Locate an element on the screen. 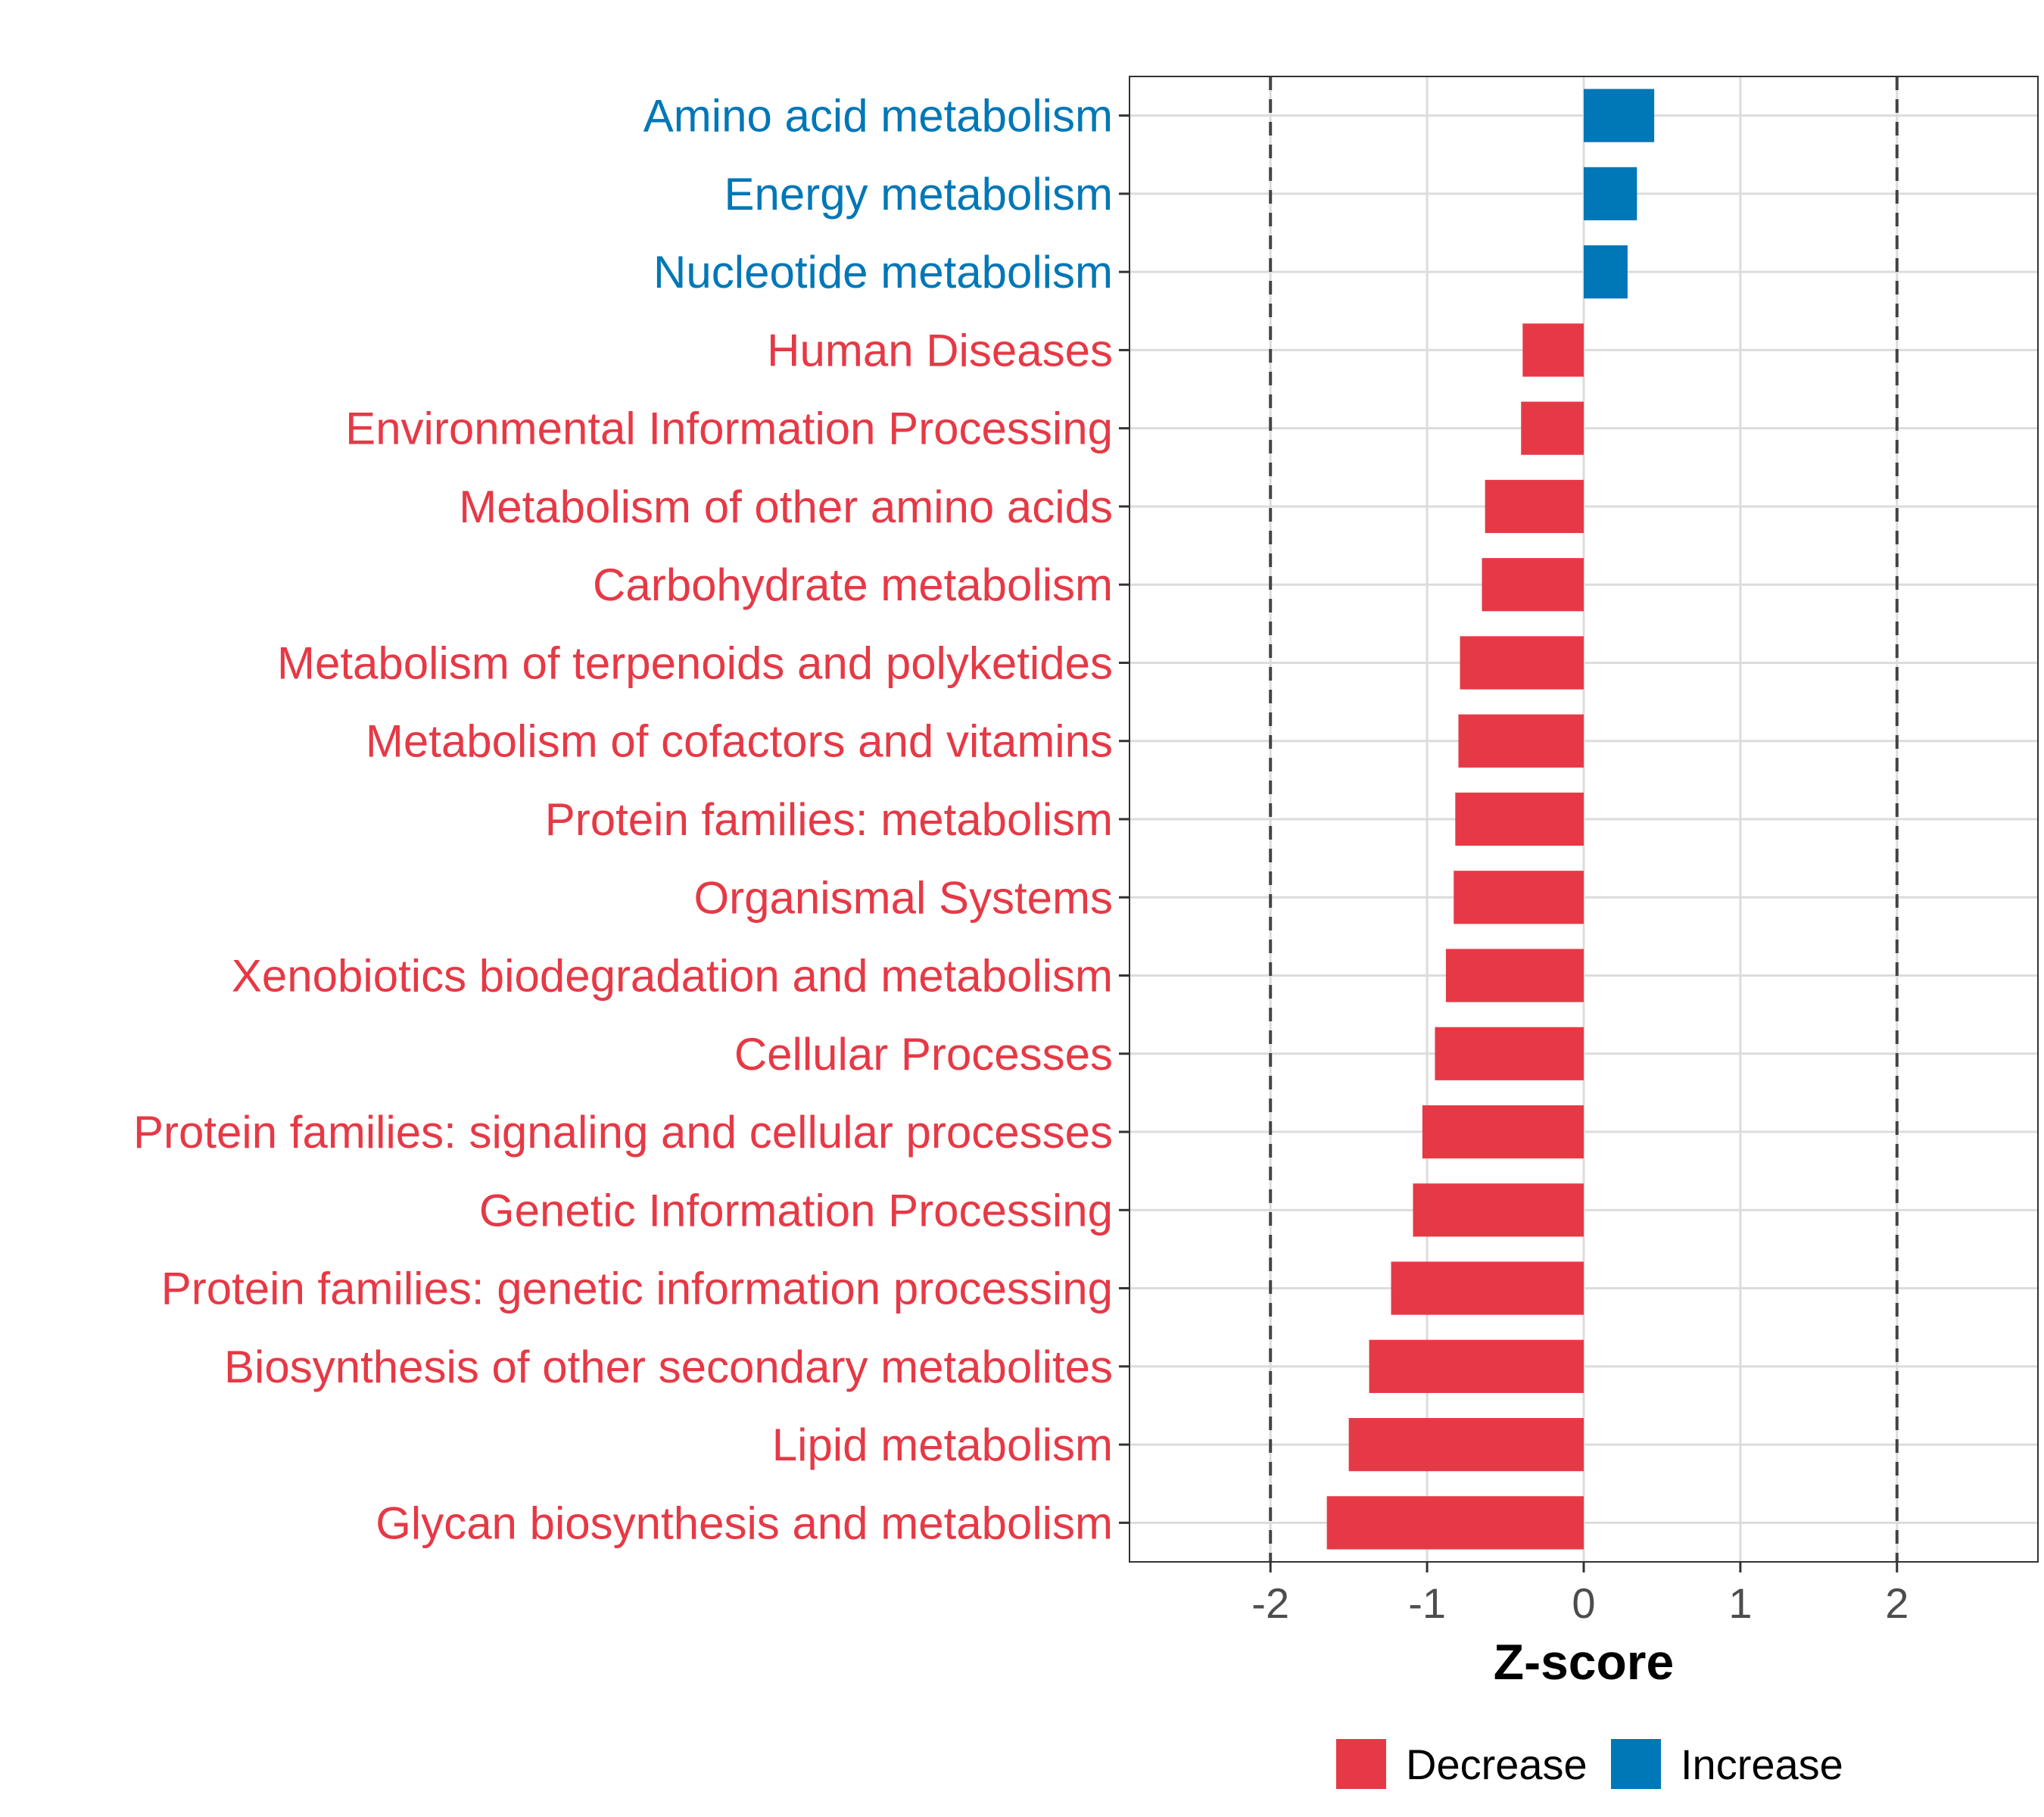 Image resolution: width=2044 pixels, height=1817 pixels. bars is located at coordinates (1490, 819).